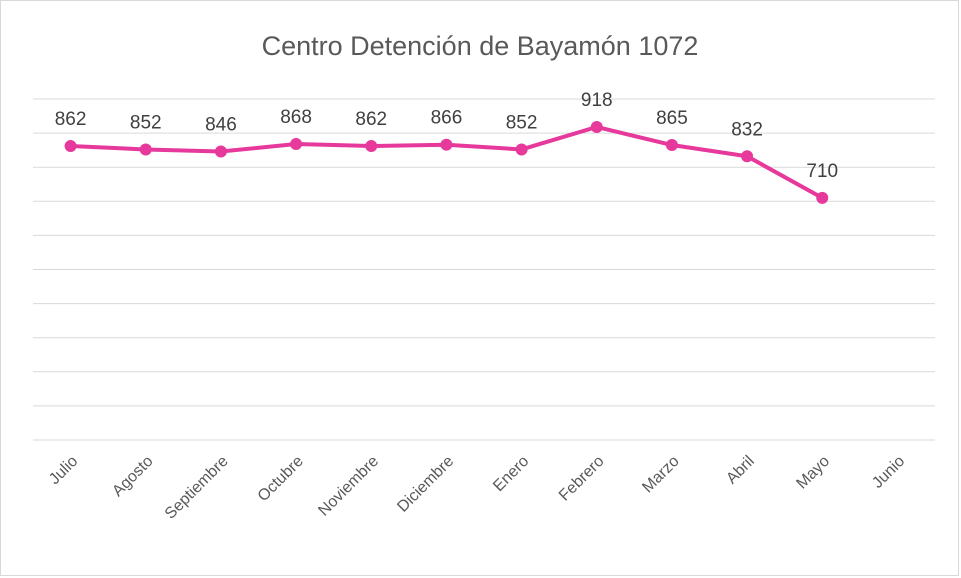 The width and height of the screenshot is (961, 578). I want to click on data-label: 866, so click(447, 118).